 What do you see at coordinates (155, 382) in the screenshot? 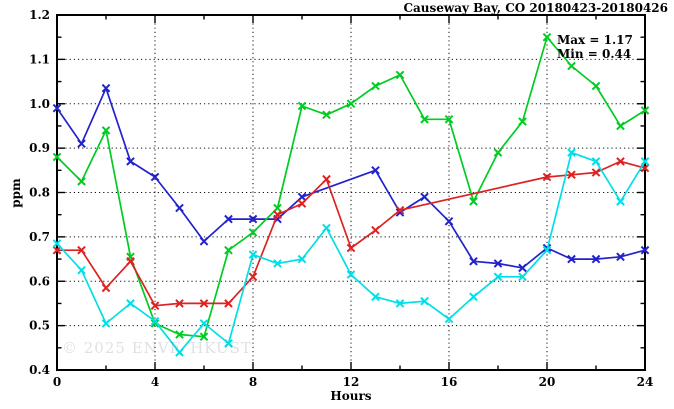
I see `x-tick-label: 4` at bounding box center [155, 382].